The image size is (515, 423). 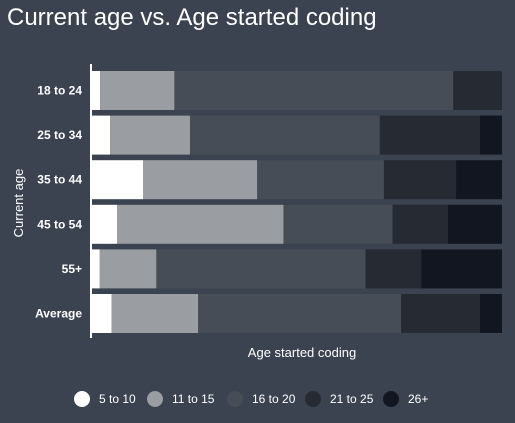 What do you see at coordinates (117, 399) in the screenshot?
I see `legend-label-0: 5 to 10` at bounding box center [117, 399].